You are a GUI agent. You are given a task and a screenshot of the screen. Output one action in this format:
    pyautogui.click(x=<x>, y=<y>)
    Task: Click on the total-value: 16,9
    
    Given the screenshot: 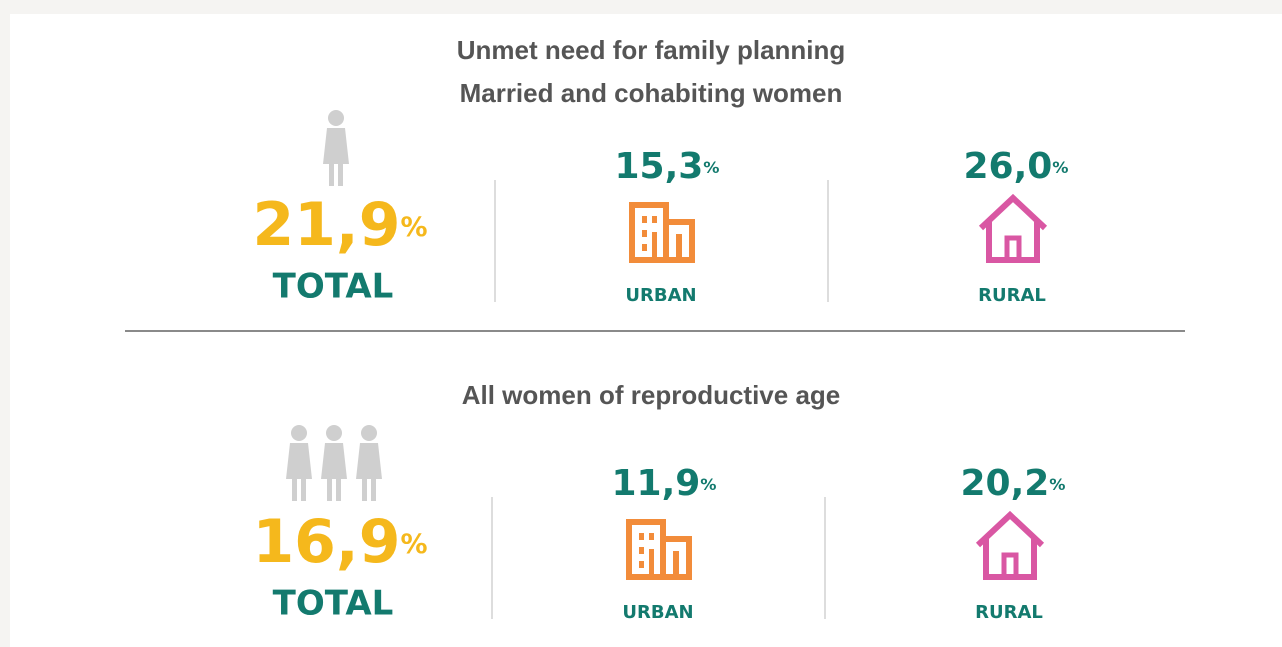 What is the action you would take?
    pyautogui.click(x=326, y=542)
    